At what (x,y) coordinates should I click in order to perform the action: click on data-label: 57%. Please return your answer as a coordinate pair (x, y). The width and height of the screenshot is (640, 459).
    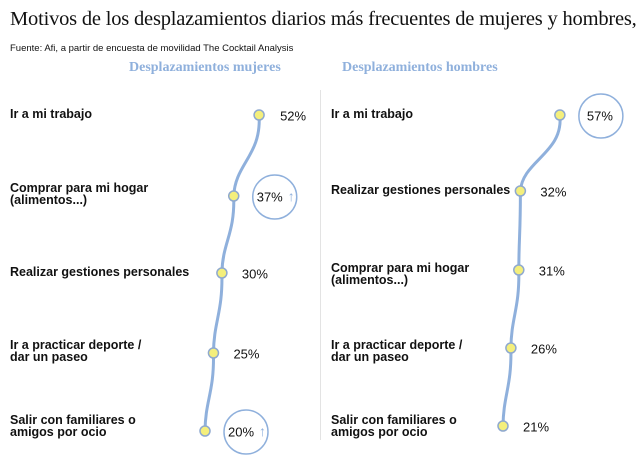
    Looking at the image, I should click on (599, 116).